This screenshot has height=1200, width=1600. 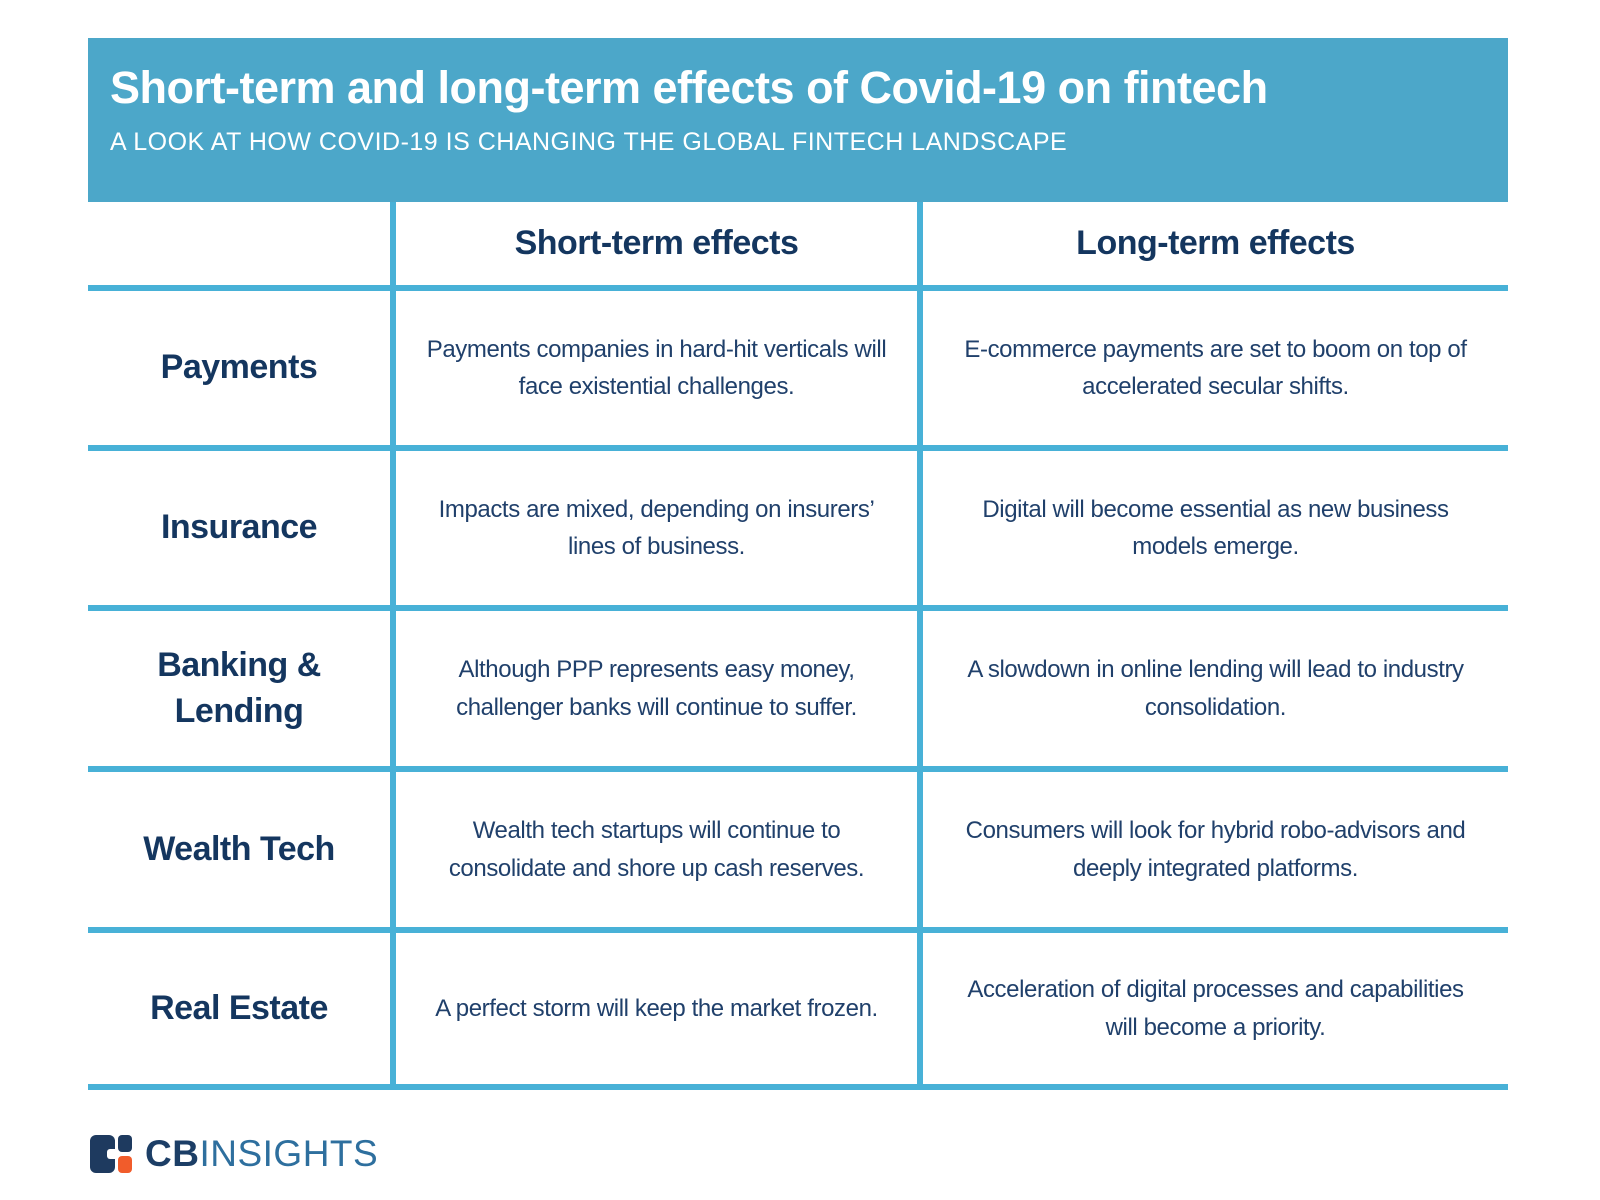 What do you see at coordinates (1212, 246) in the screenshot?
I see `column-header-long-term: Long-term effects` at bounding box center [1212, 246].